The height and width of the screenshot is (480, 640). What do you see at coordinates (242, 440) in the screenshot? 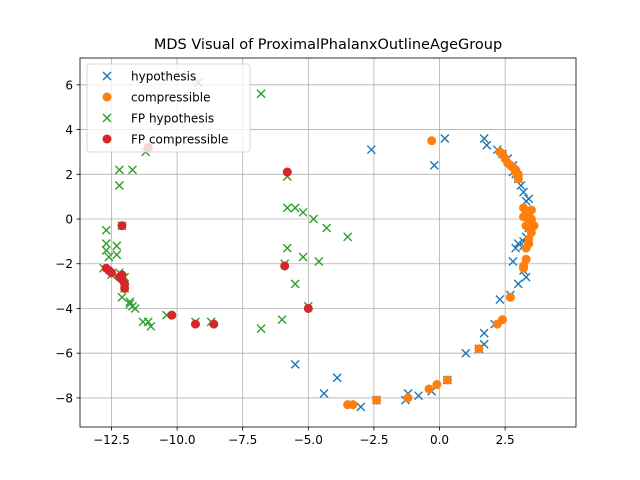
I see `x-tick-label: −7.5` at bounding box center [242, 440].